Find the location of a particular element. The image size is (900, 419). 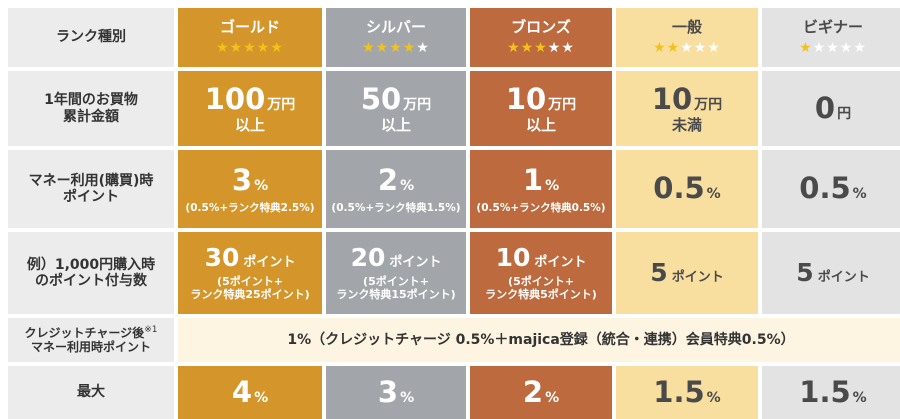

money-points-label-line2: ポイント is located at coordinates (91, 197).